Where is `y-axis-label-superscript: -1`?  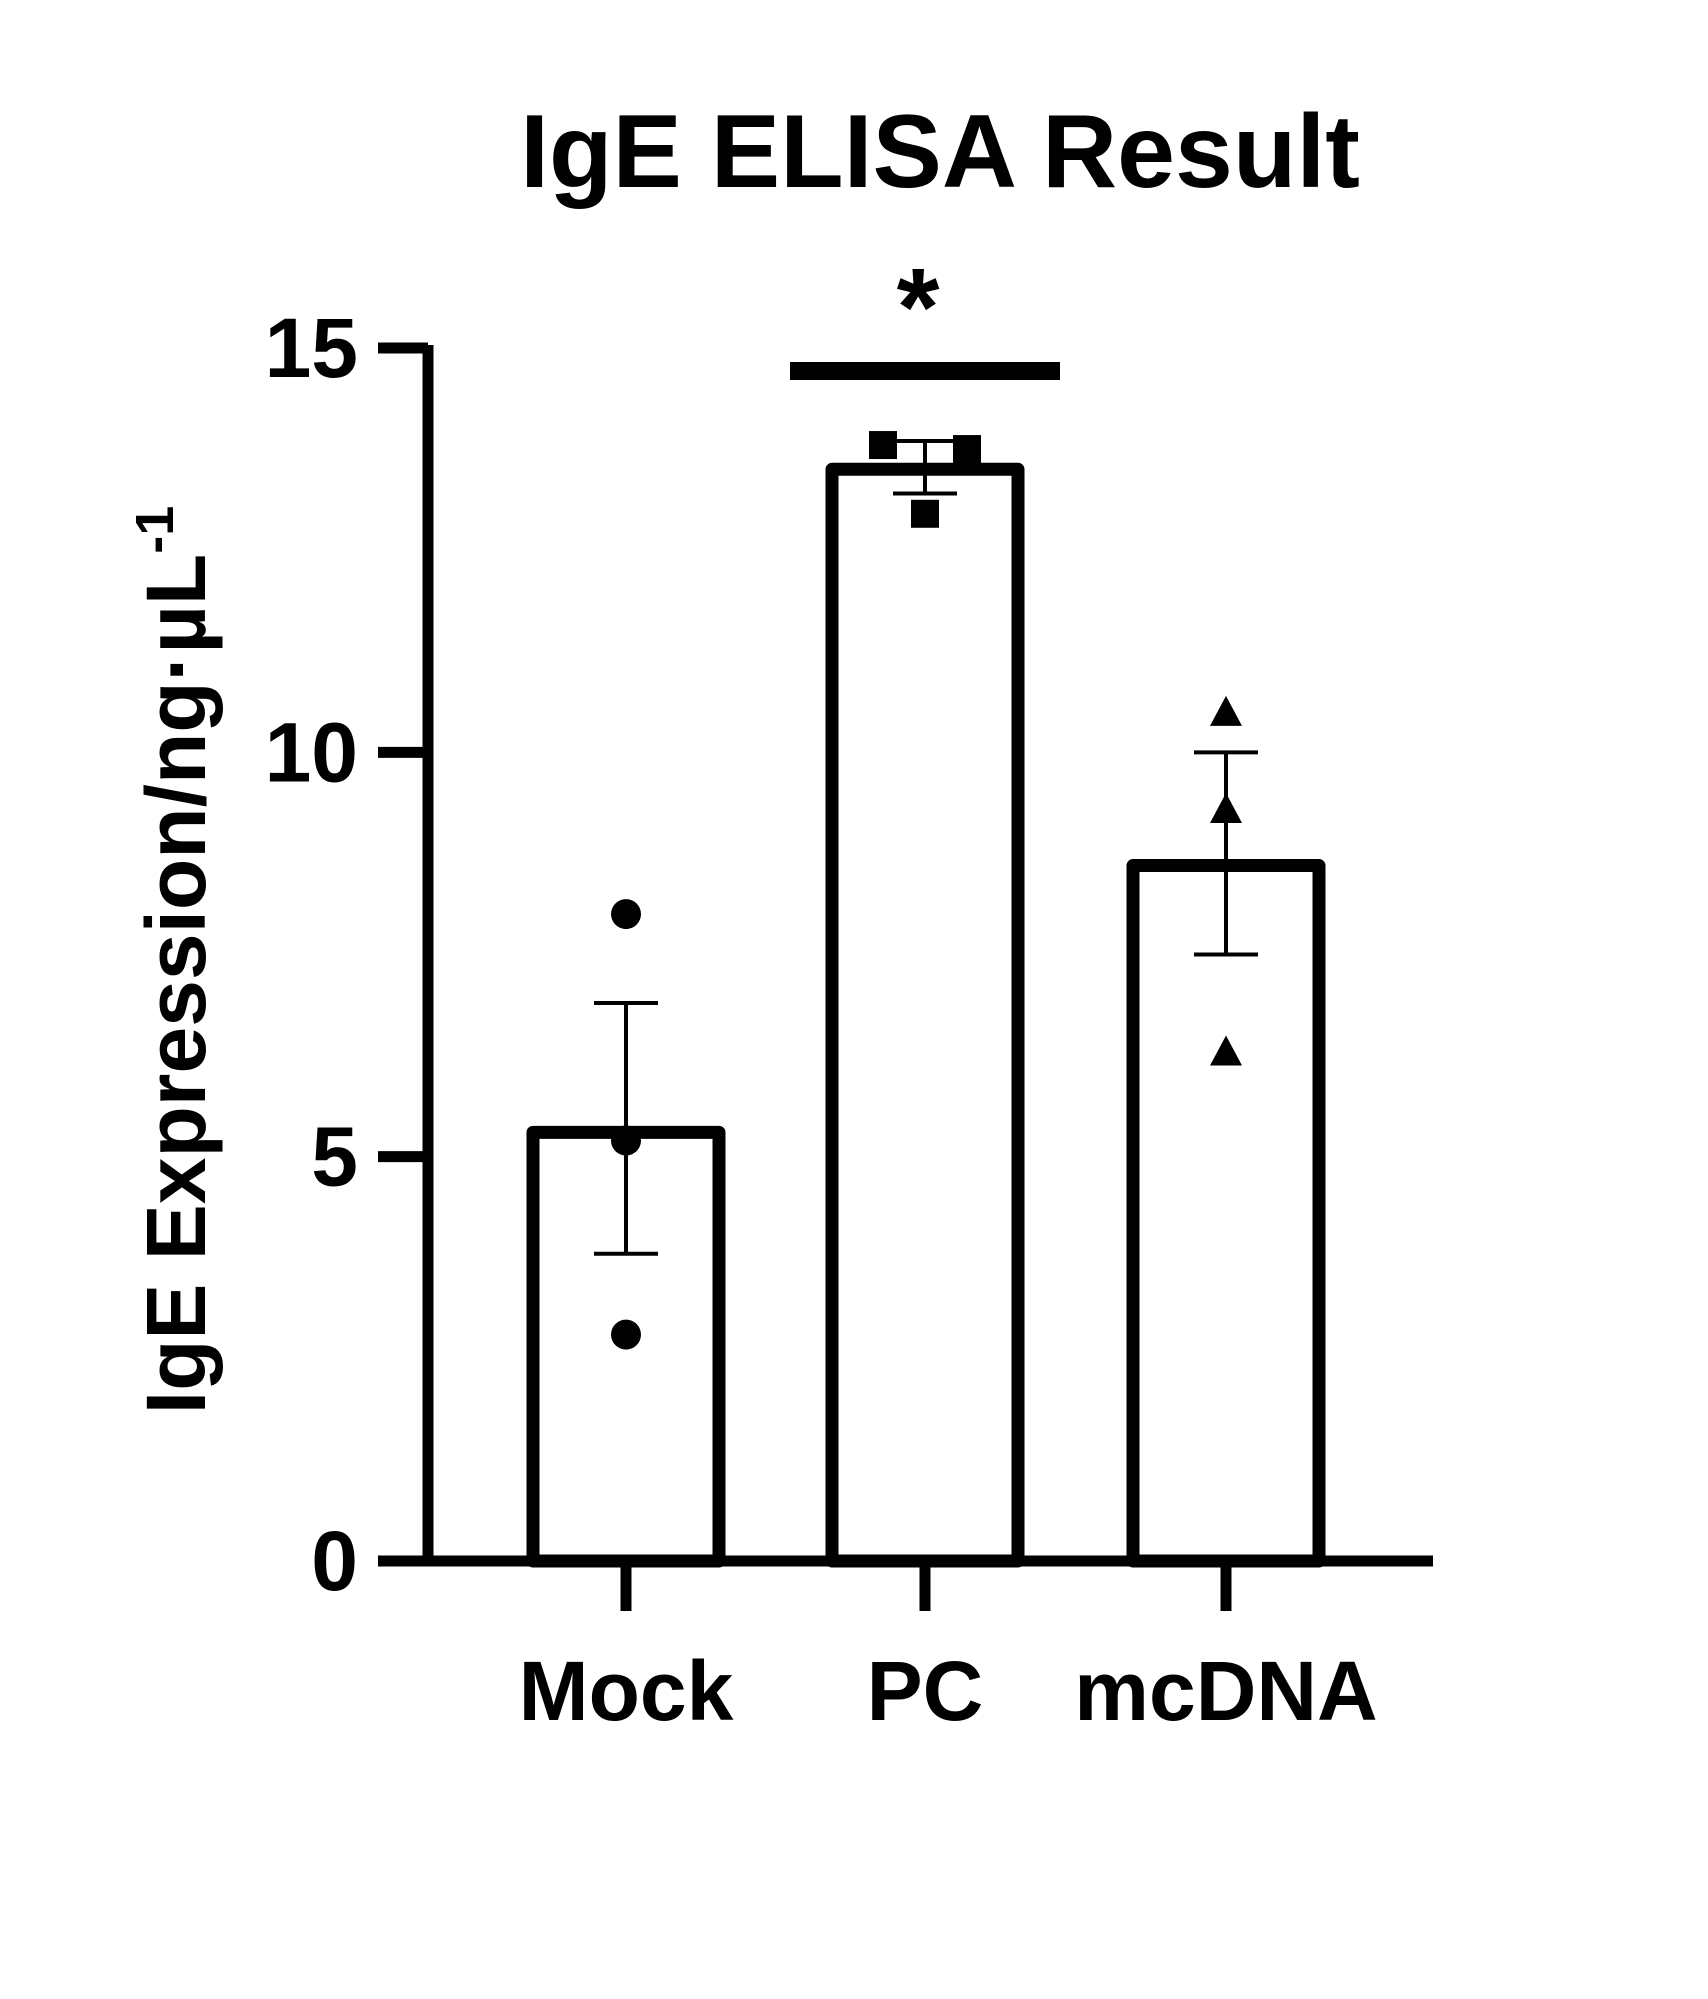
y-axis-label-superscript: -1 is located at coordinates (155, 530).